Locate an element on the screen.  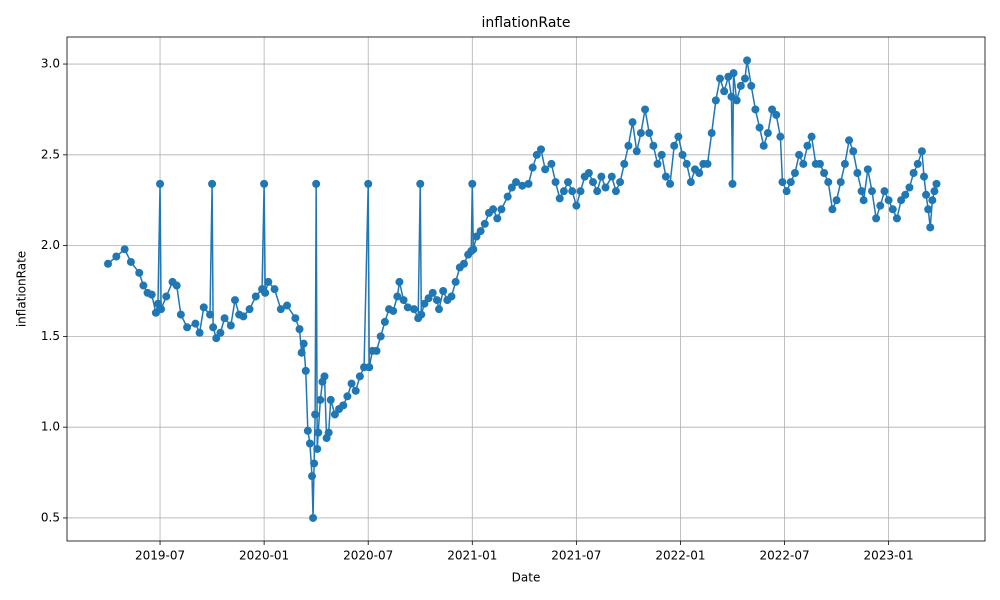
x-tick-label: 2022-07 is located at coordinates (784, 556).